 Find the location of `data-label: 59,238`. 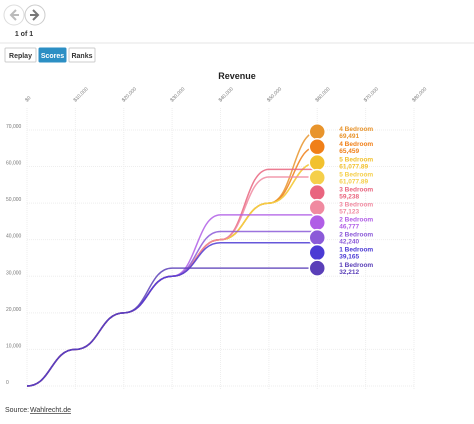

data-label: 59,238 is located at coordinates (349, 197).